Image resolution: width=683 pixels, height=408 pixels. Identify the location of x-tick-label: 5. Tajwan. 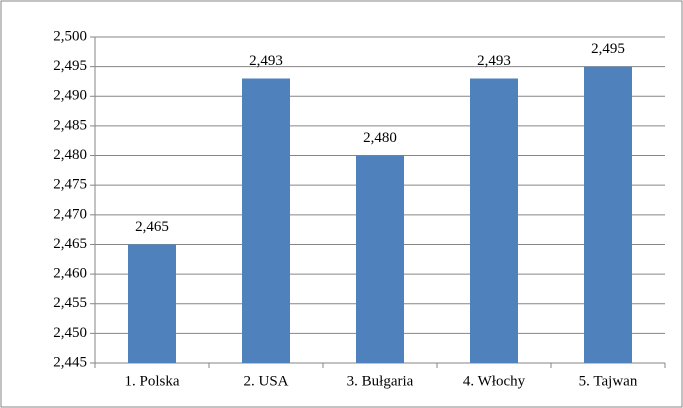
(608, 381).